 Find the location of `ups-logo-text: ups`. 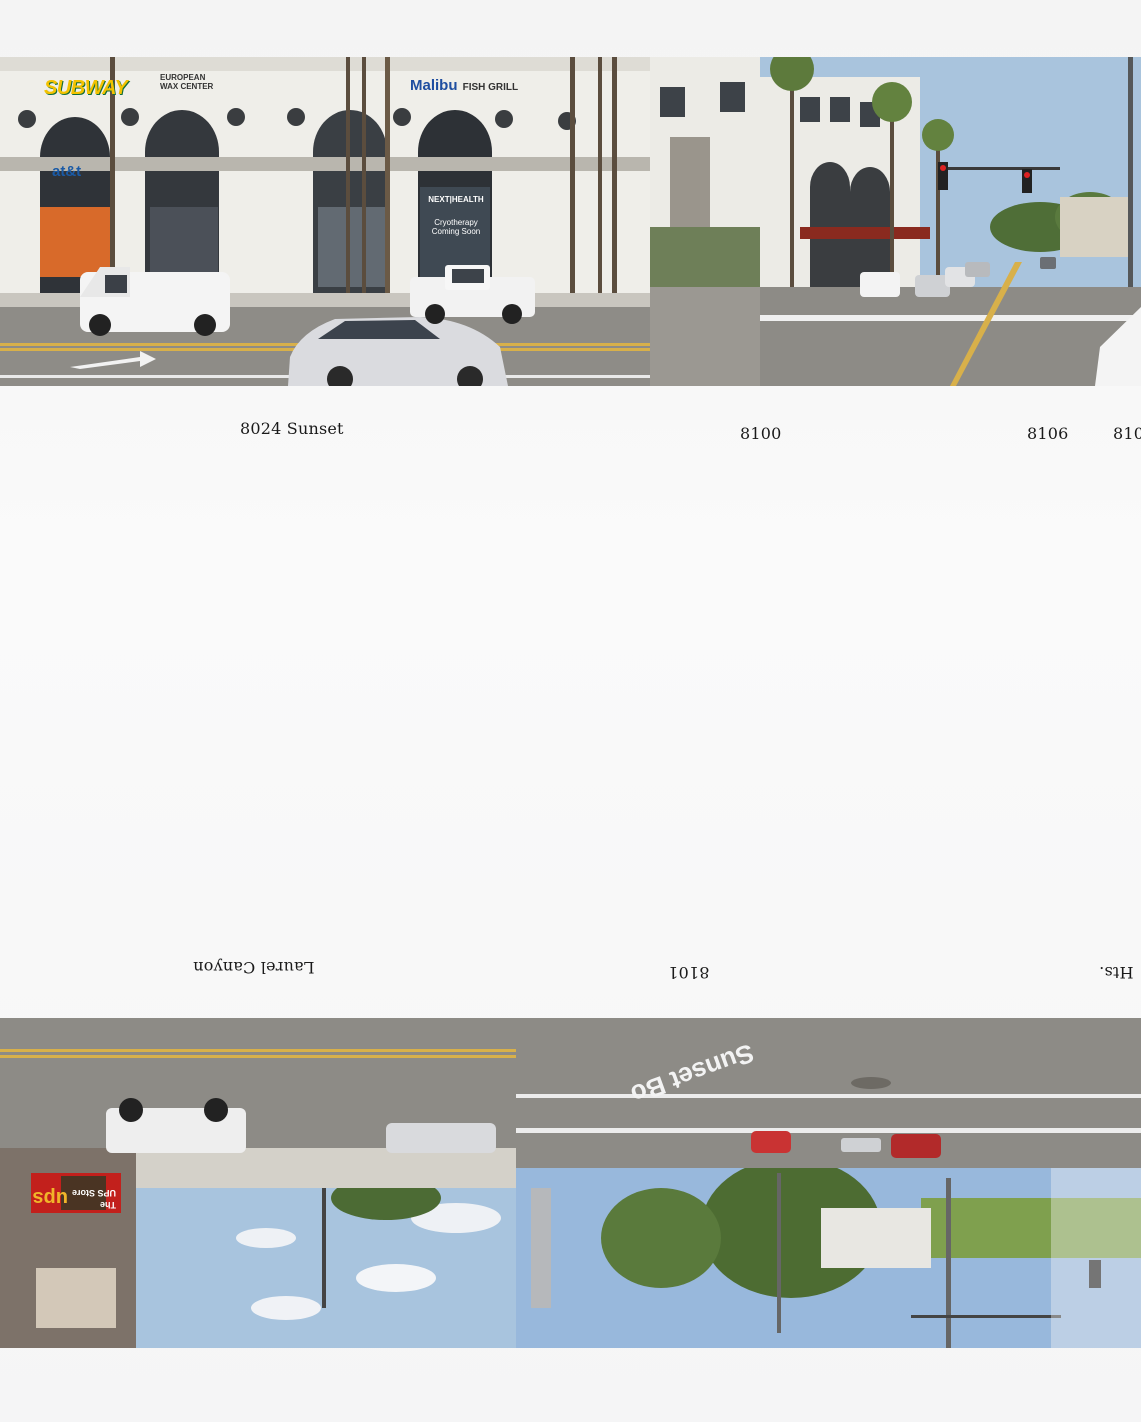

ups-logo-text: ups is located at coordinates (50, 1198).